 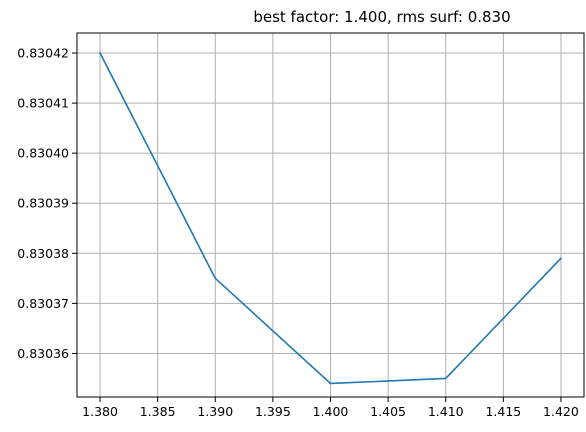 I want to click on chart-title: best factor: 1.400, rms surf: 0.830, so click(x=381, y=17).